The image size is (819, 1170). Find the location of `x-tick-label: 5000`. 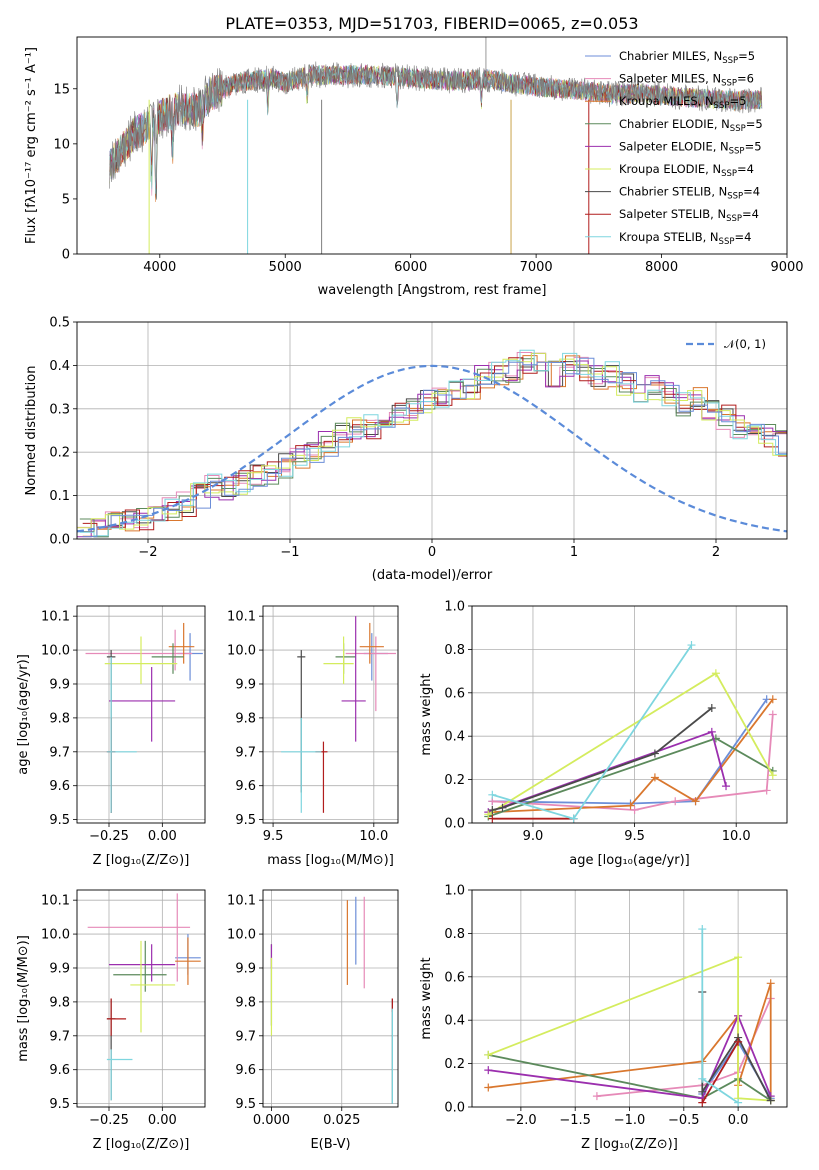

x-tick-label: 5000 is located at coordinates (285, 267).